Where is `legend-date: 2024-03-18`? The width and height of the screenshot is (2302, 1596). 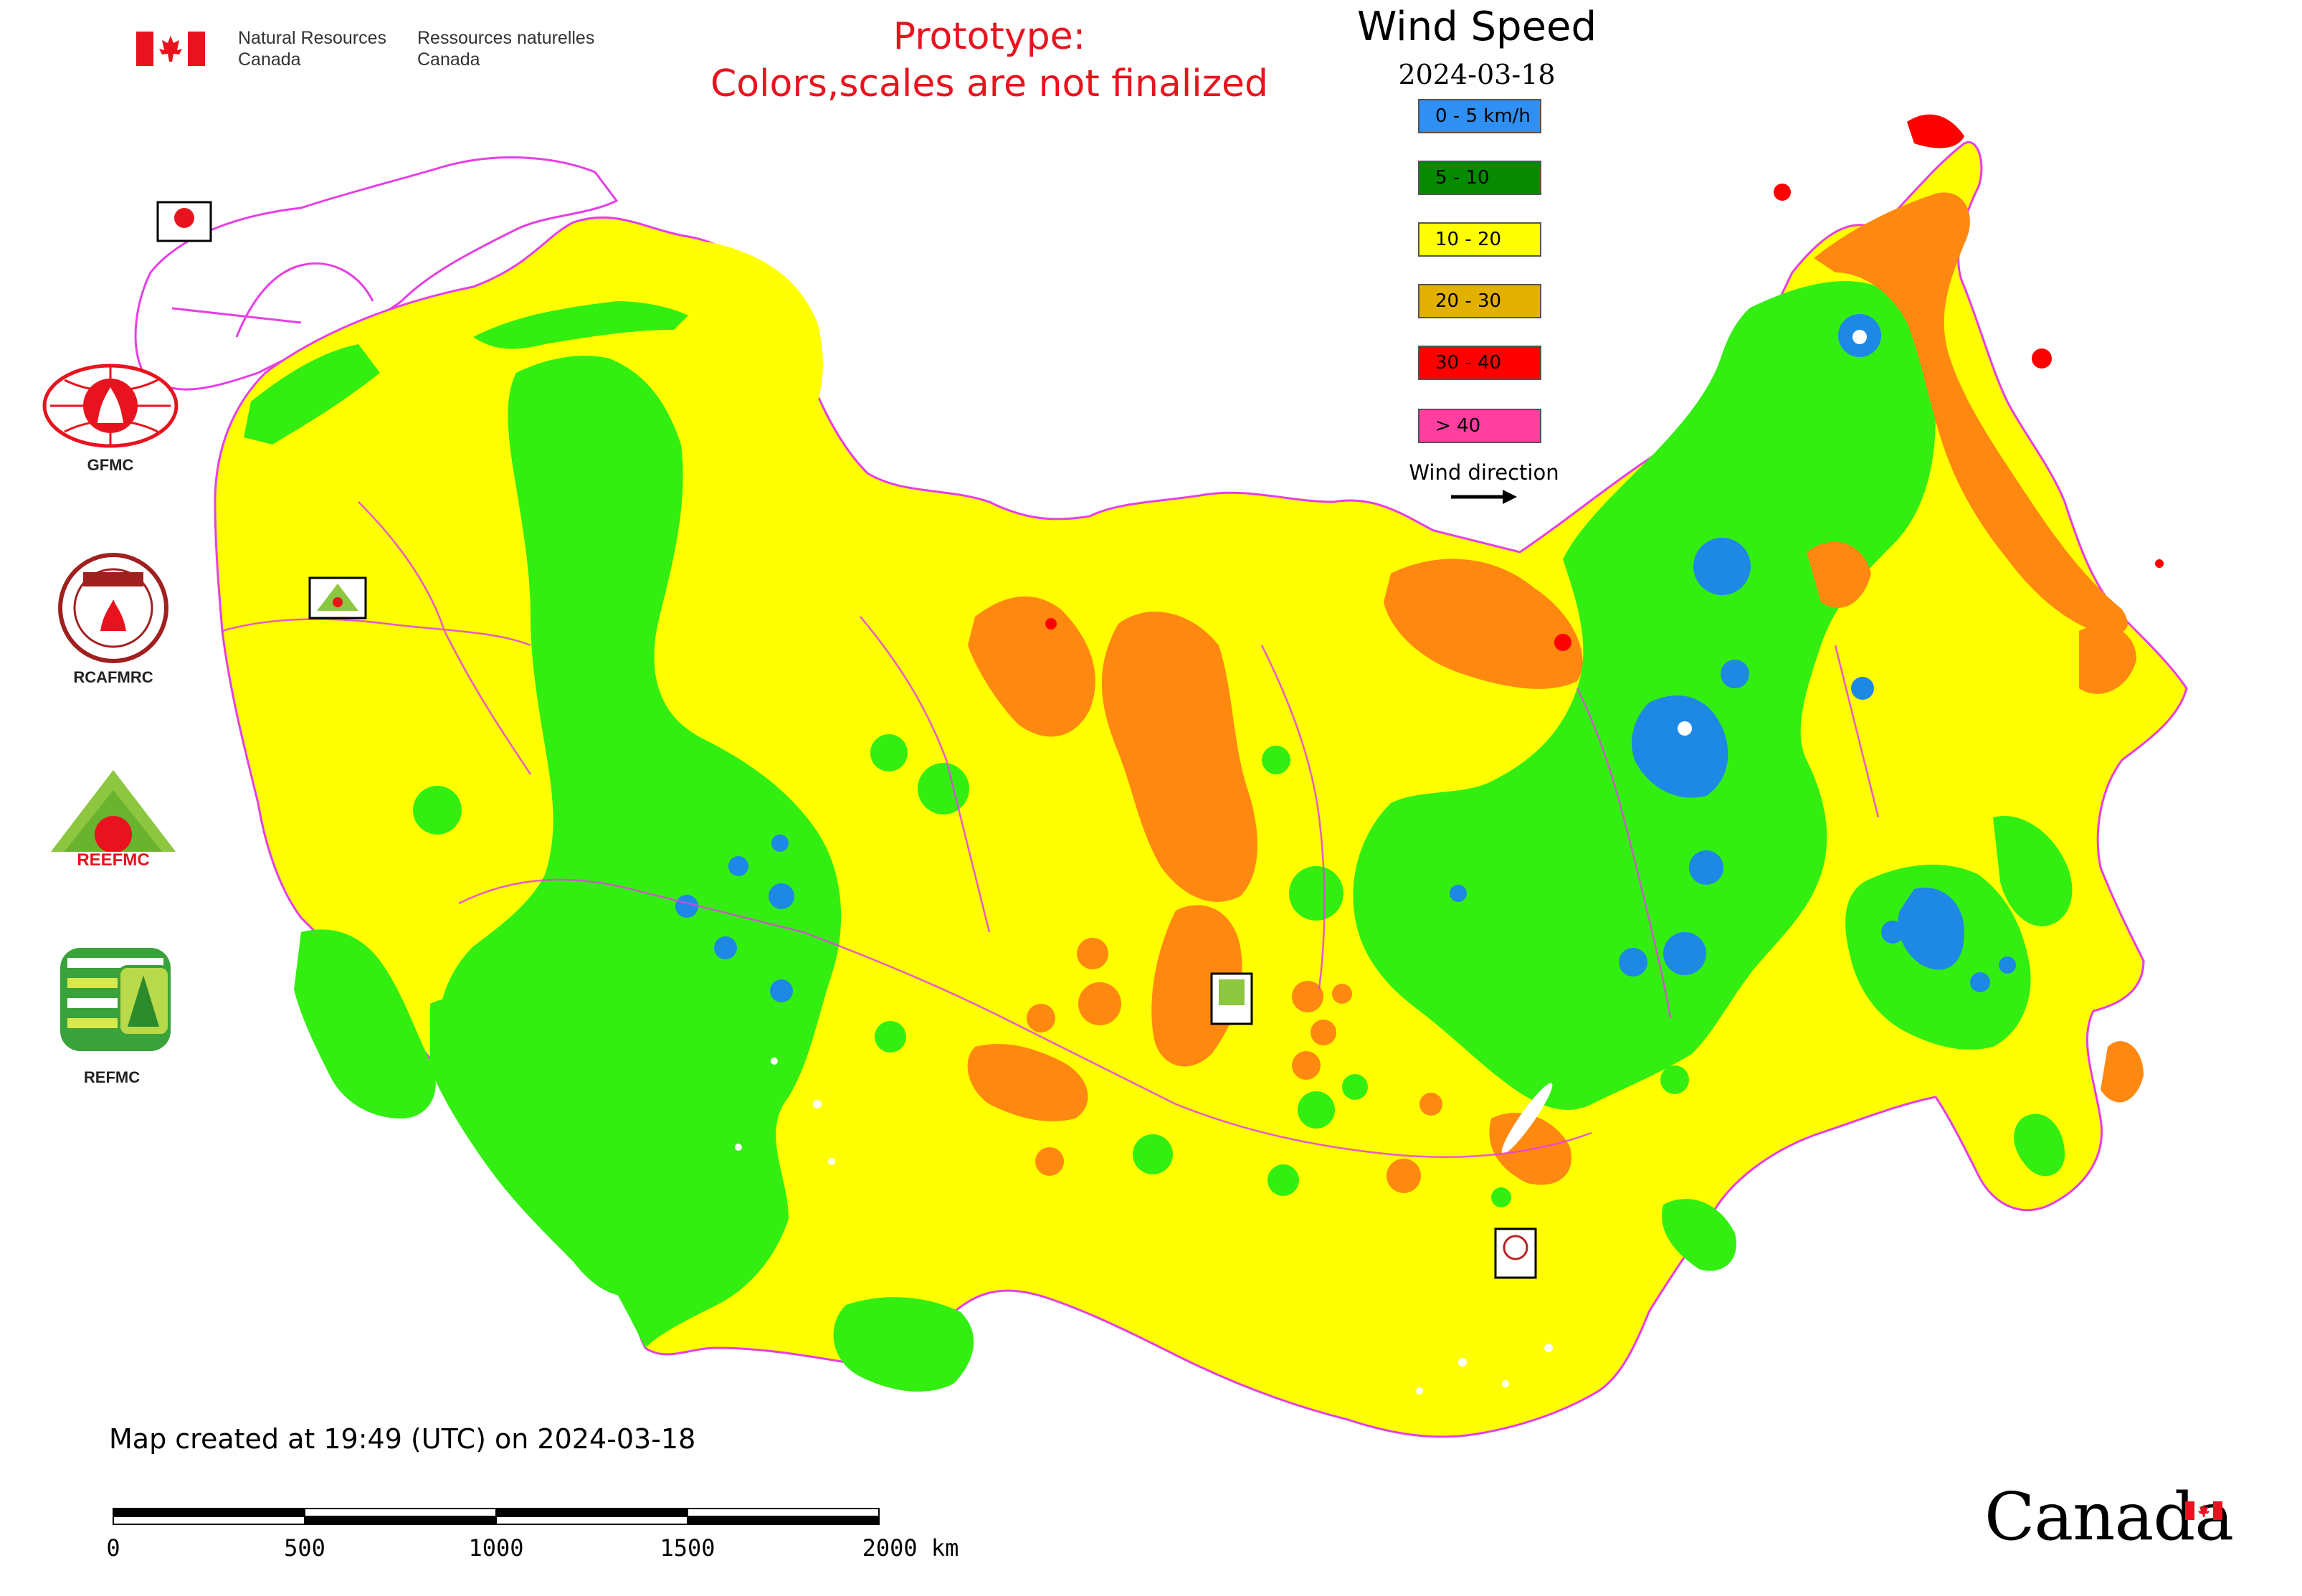 legend-date: 2024-03-18 is located at coordinates (1477, 74).